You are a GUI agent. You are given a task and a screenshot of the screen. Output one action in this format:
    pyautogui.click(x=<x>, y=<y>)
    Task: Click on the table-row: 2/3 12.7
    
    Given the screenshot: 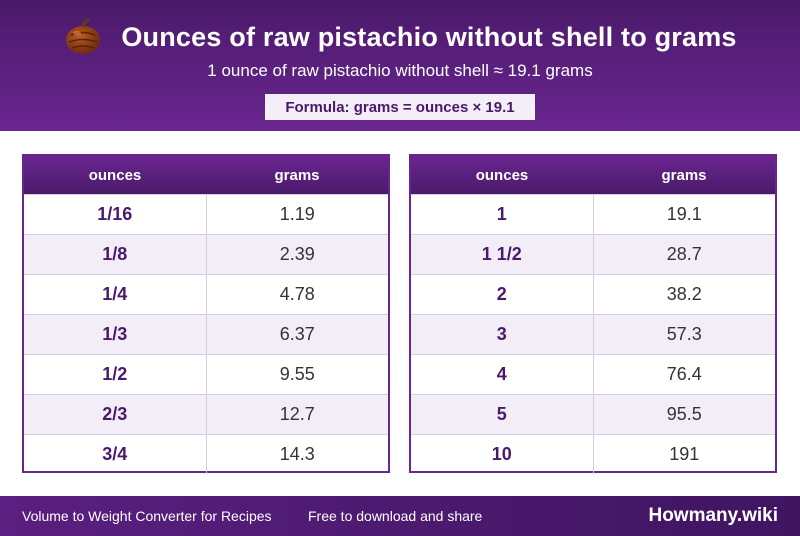 What is the action you would take?
    pyautogui.click(x=206, y=414)
    